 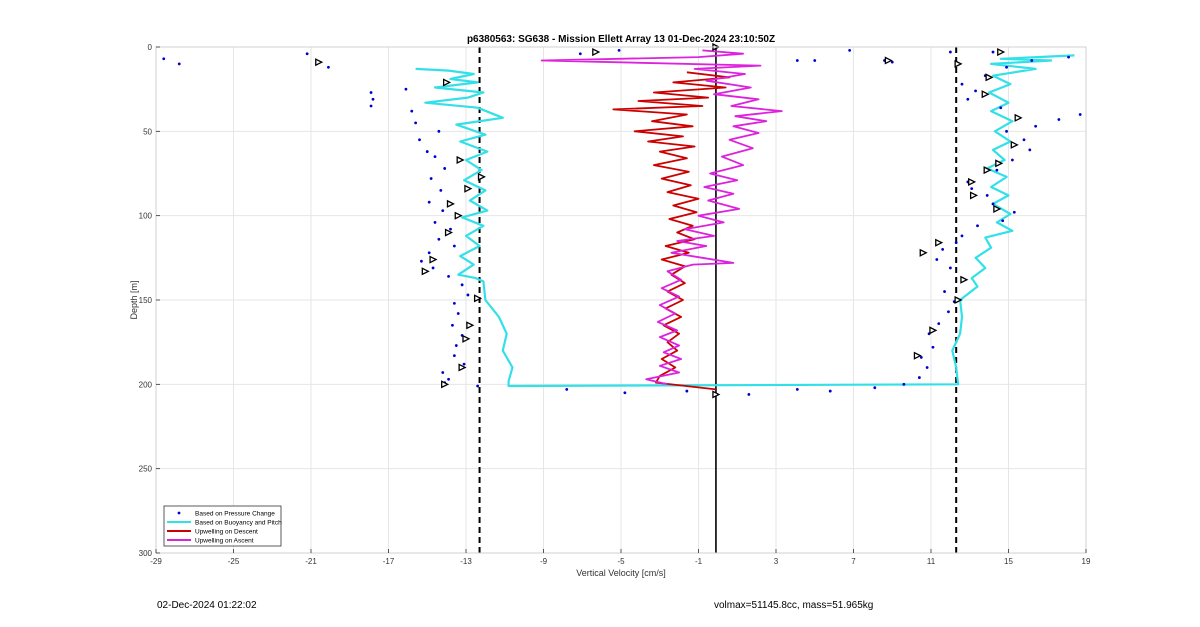 I want to click on x-tick-label: -25, so click(x=234, y=561).